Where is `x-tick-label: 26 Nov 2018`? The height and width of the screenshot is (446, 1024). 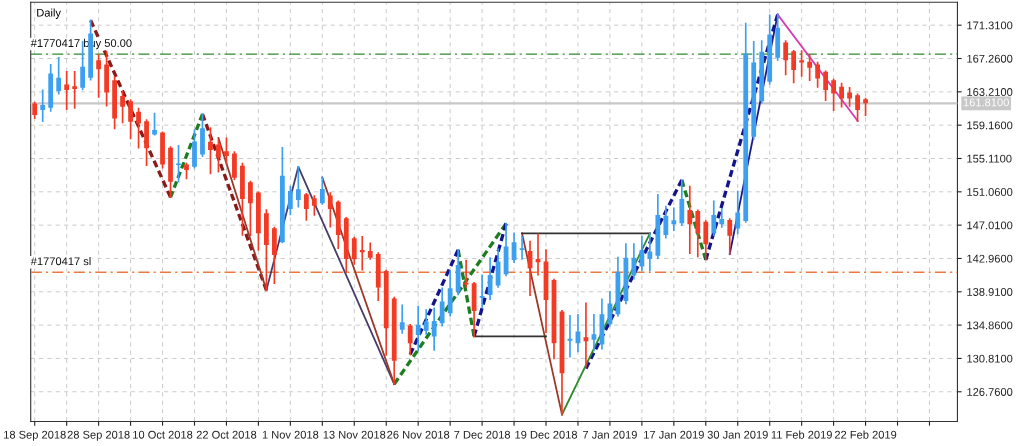
x-tick-label: 26 Nov 2018 is located at coordinates (418, 434).